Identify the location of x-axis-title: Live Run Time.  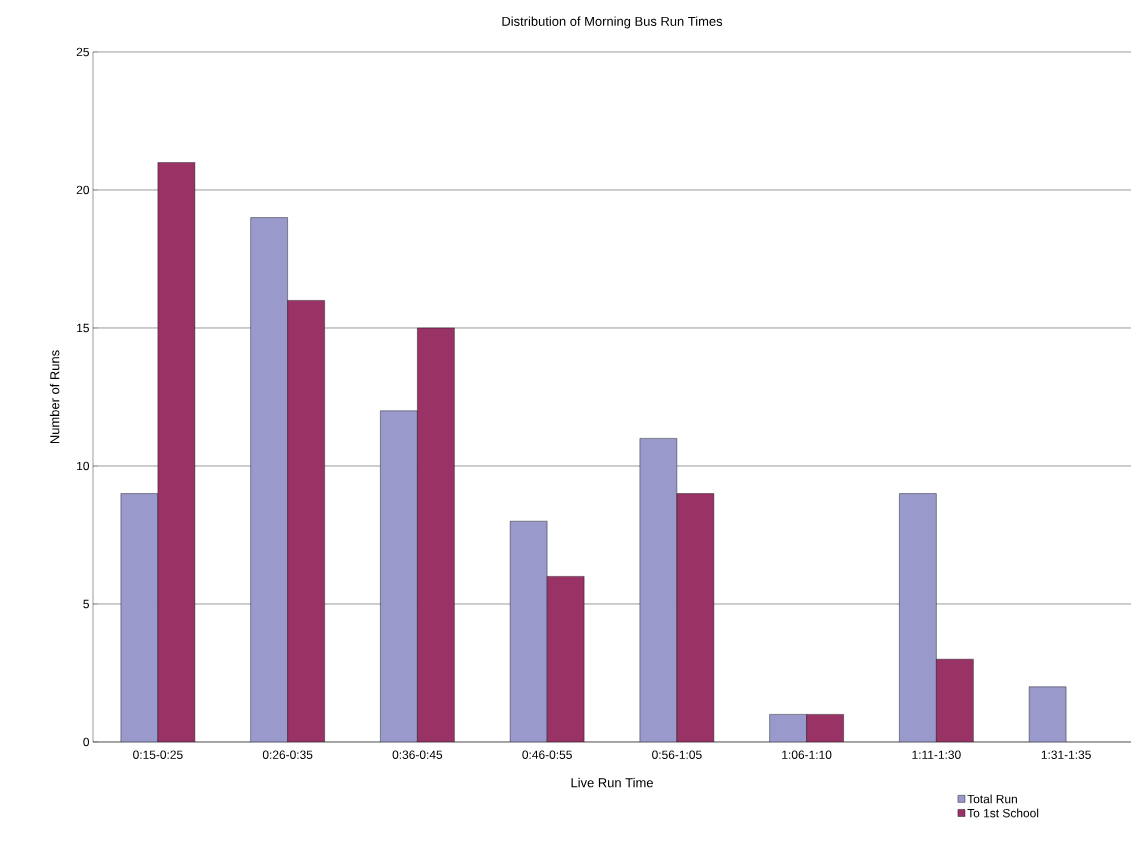
(612, 782).